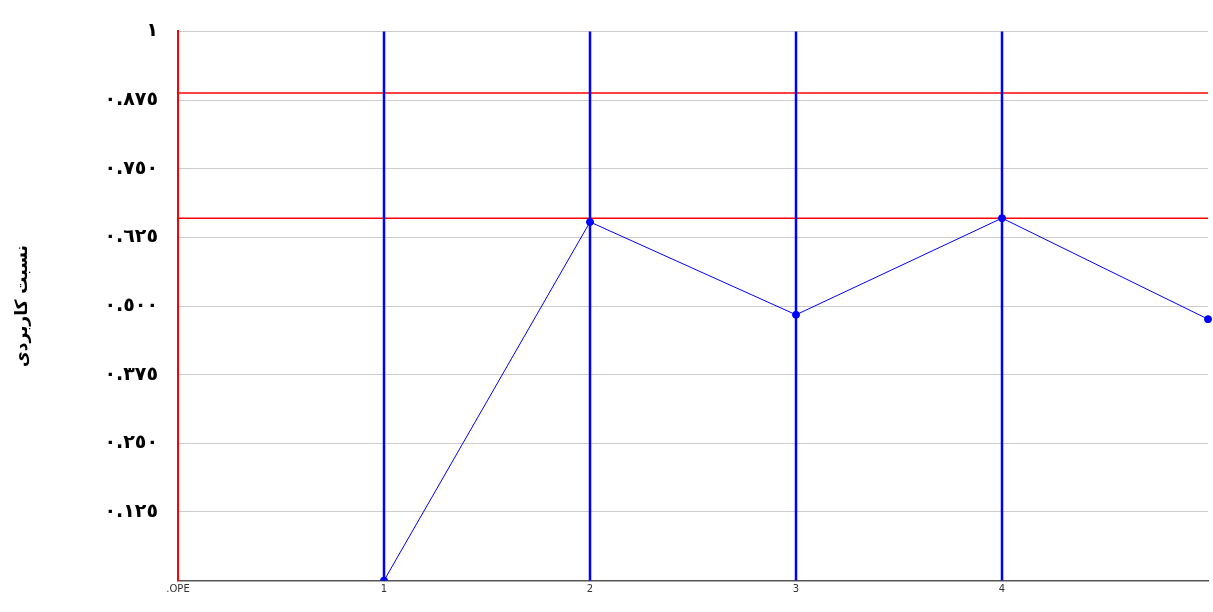 This screenshot has height=612, width=1213. Describe the element at coordinates (796, 589) in the screenshot. I see `x-tick-label: 3` at that location.